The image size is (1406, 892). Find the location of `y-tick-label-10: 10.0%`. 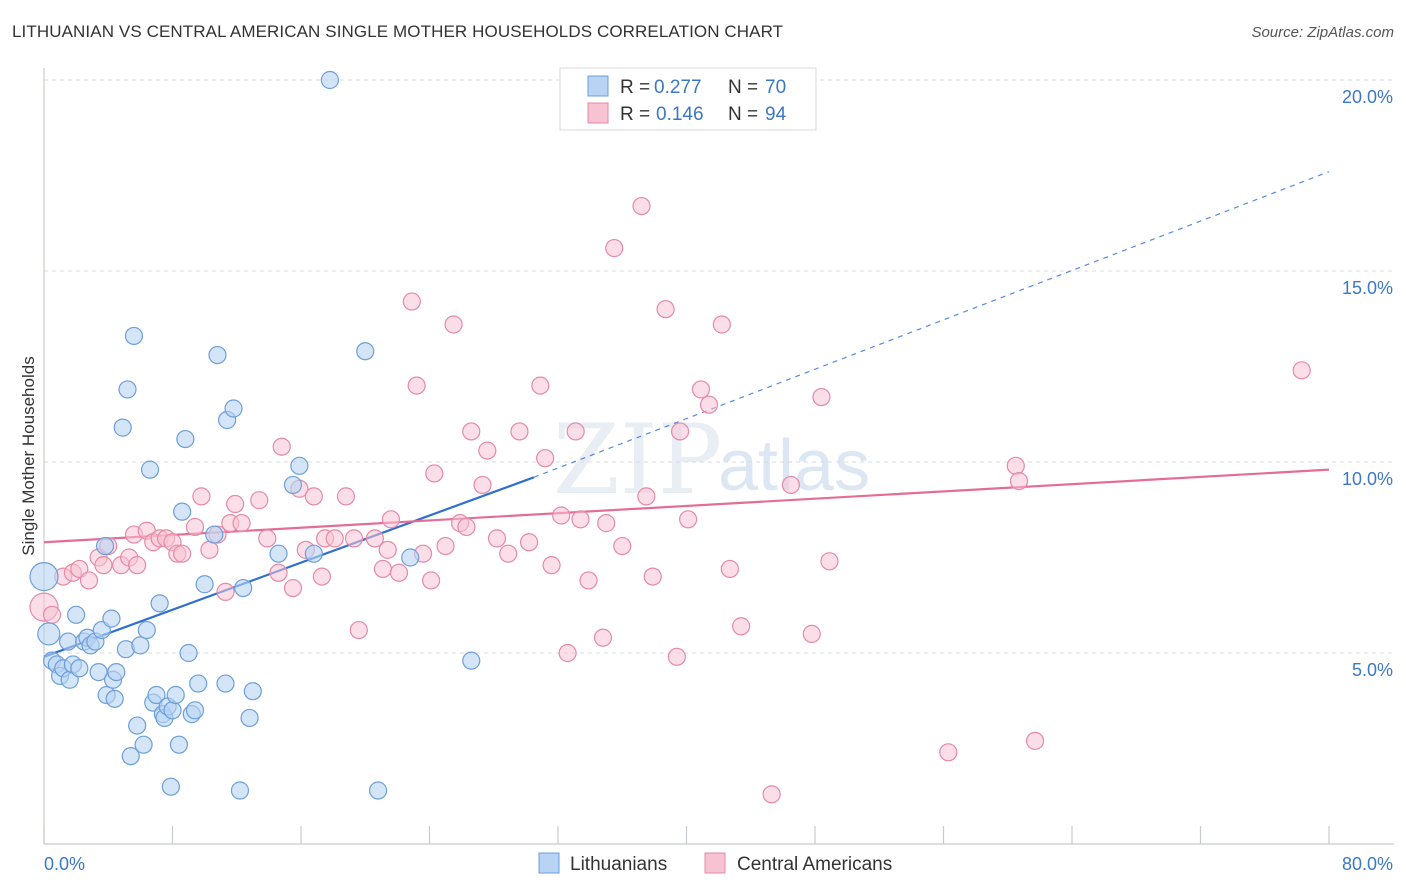

y-tick-label-10: 10.0% is located at coordinates (1367, 479).